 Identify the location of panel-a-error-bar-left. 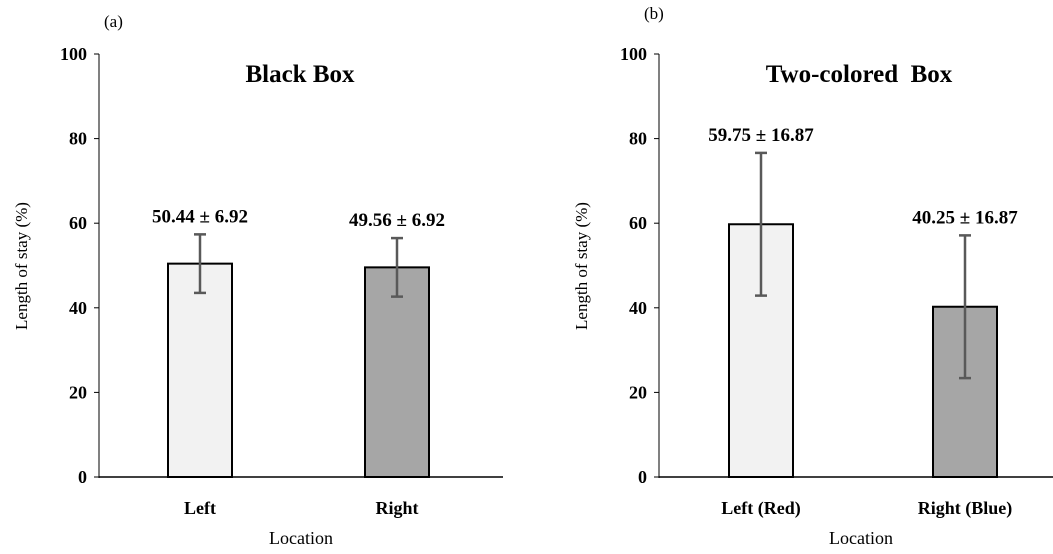
(200, 264).